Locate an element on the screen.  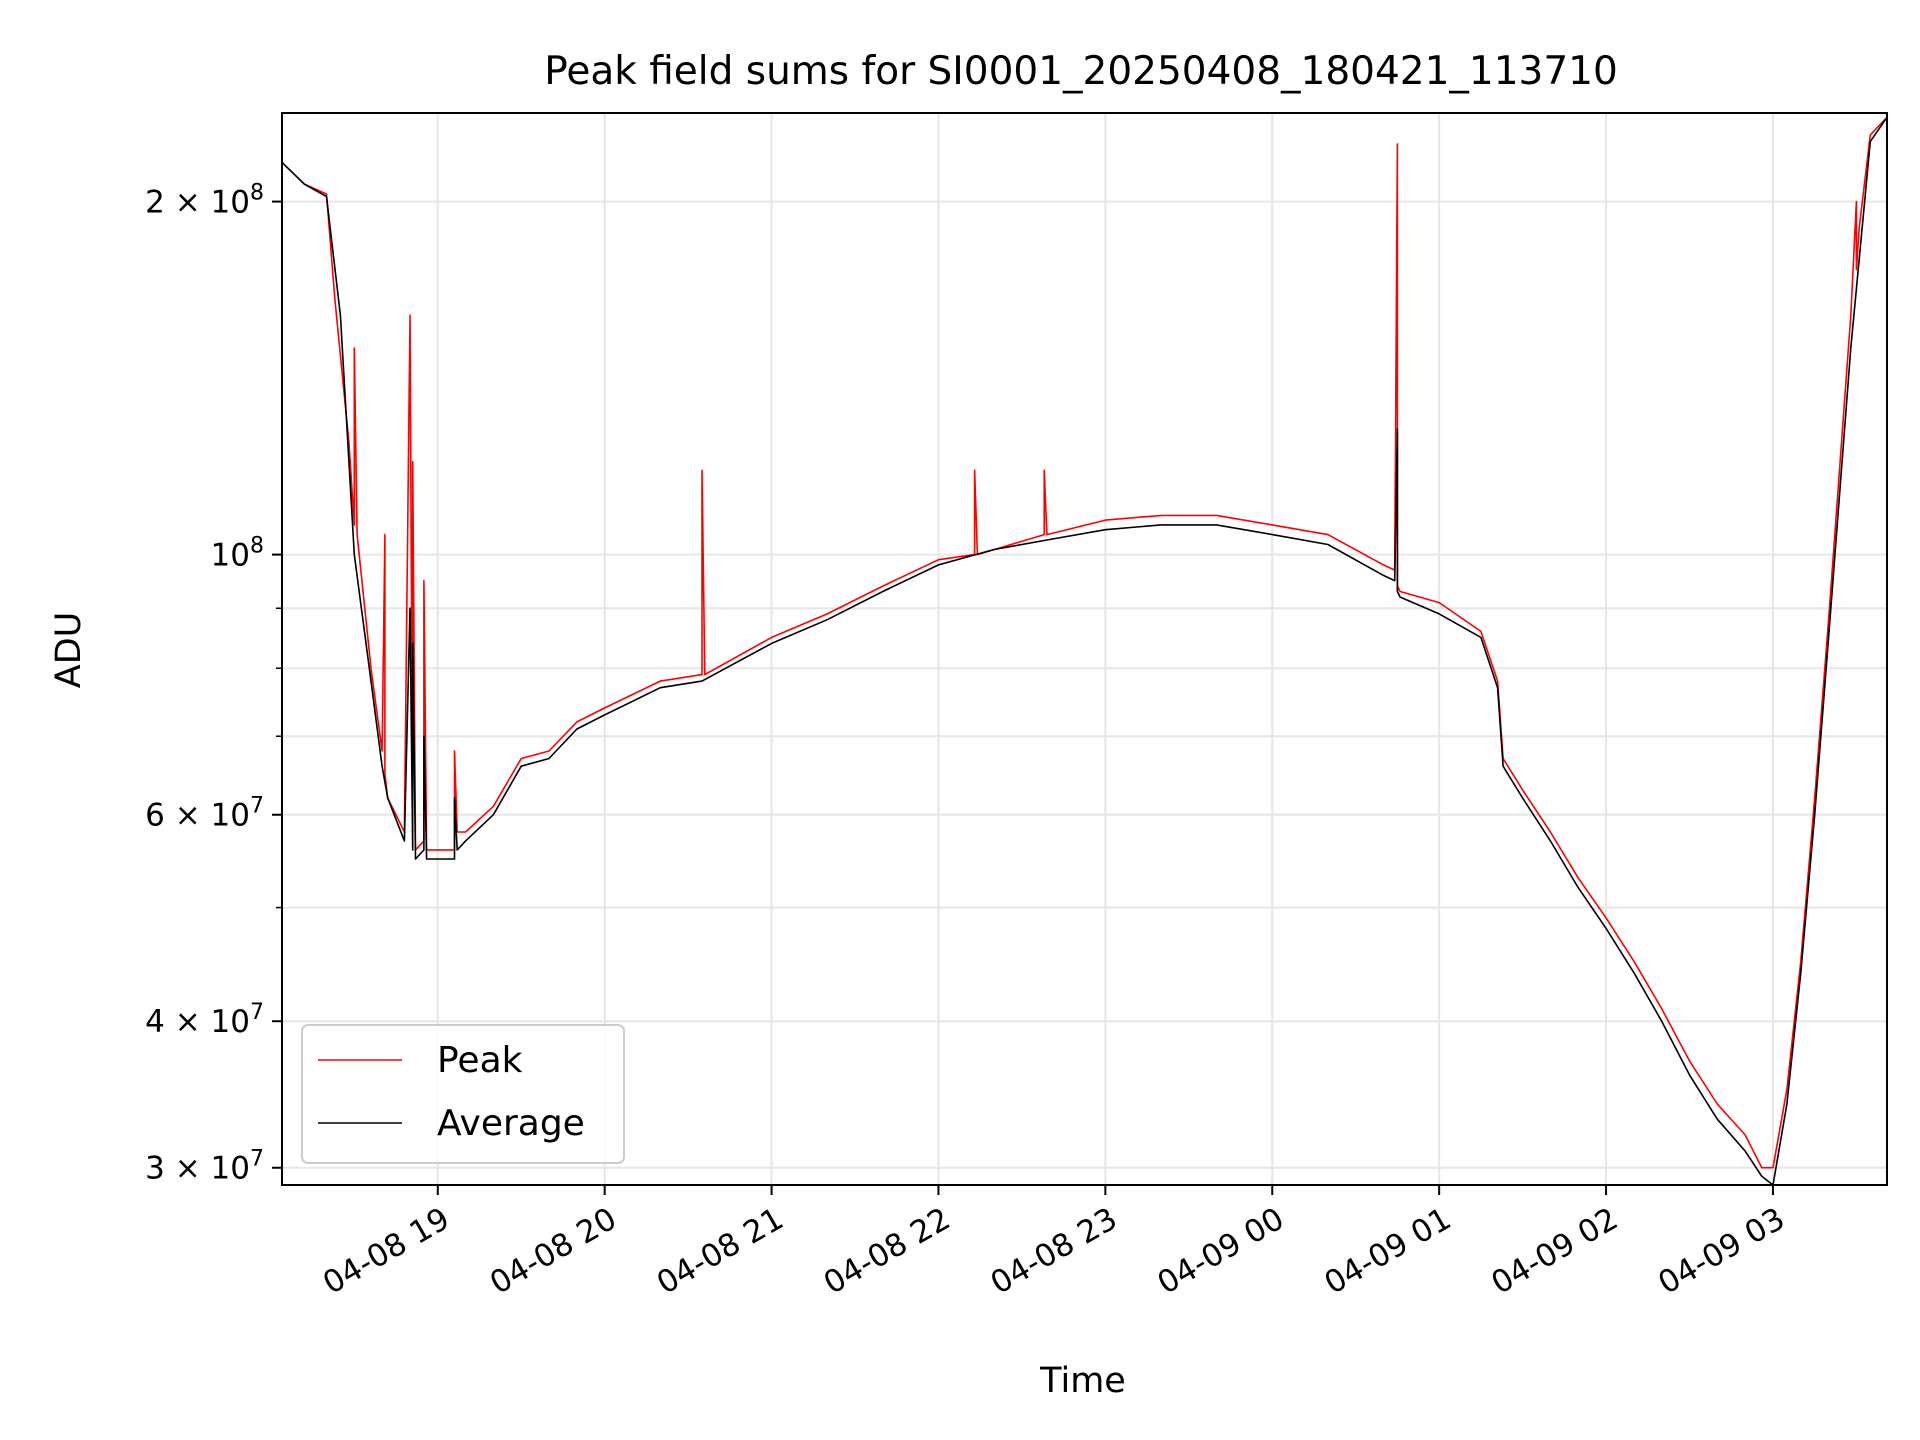
y-axis-label: ADU is located at coordinates (69, 650).